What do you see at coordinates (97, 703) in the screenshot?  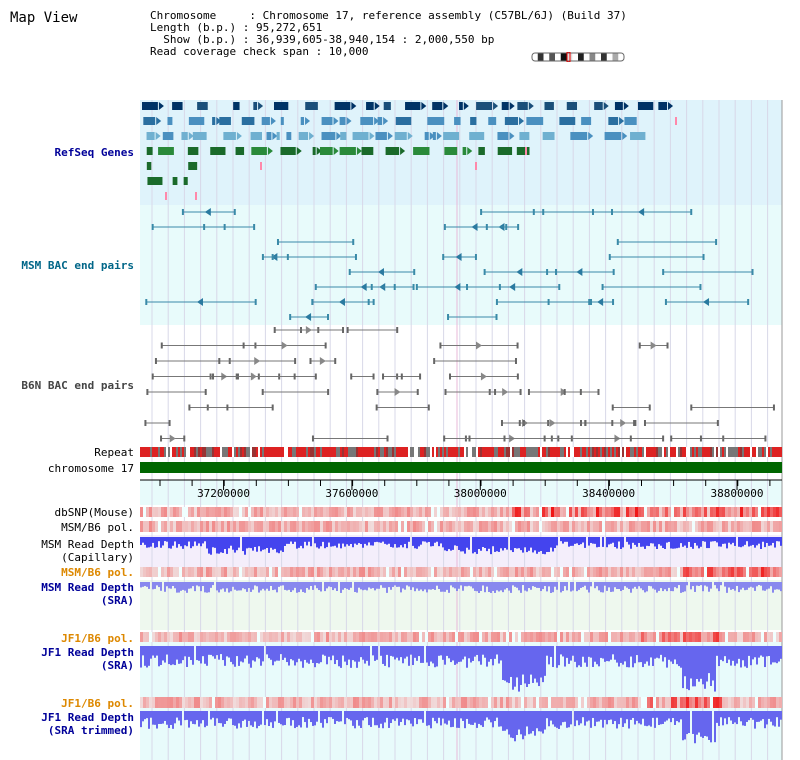 I see `track-label-jf1-pol-2: JF1/B6 pol.` at bounding box center [97, 703].